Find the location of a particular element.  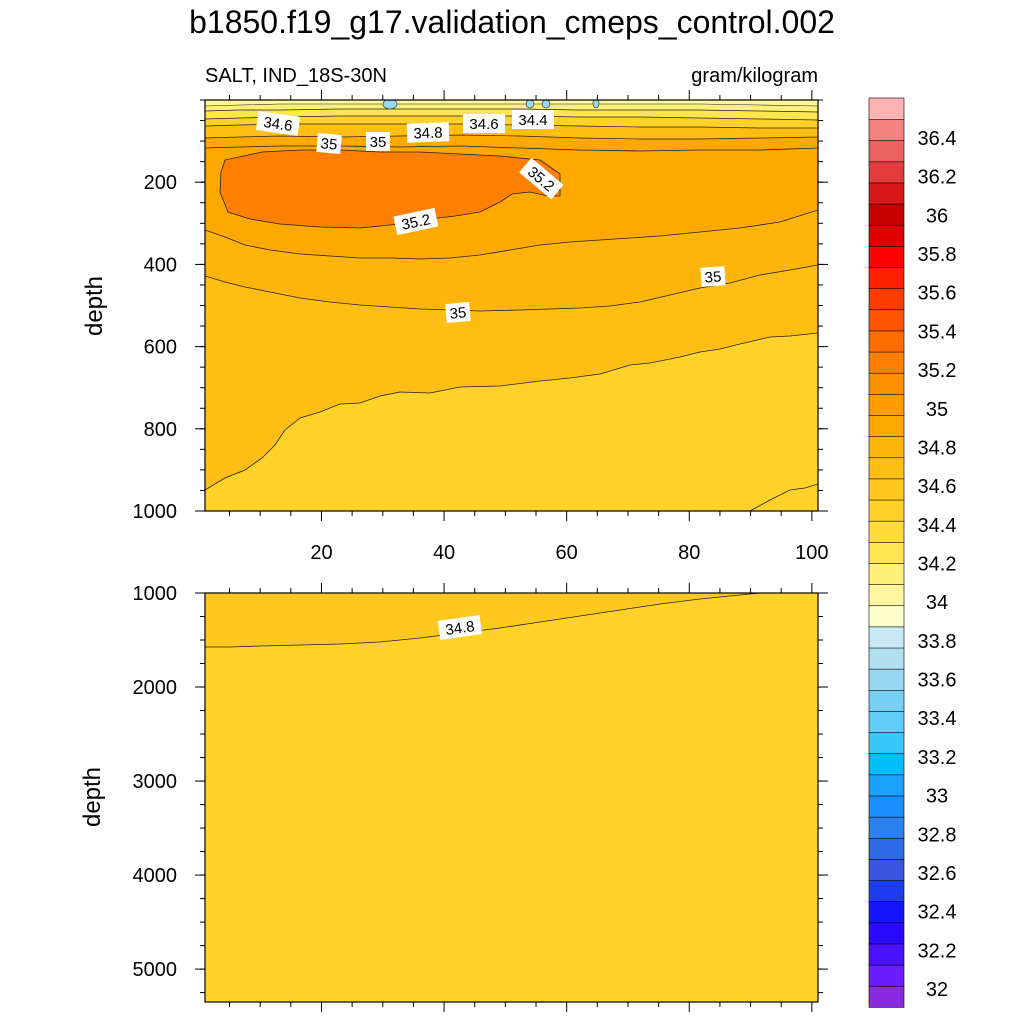

colorbar-label: 33.6 is located at coordinates (937, 681).